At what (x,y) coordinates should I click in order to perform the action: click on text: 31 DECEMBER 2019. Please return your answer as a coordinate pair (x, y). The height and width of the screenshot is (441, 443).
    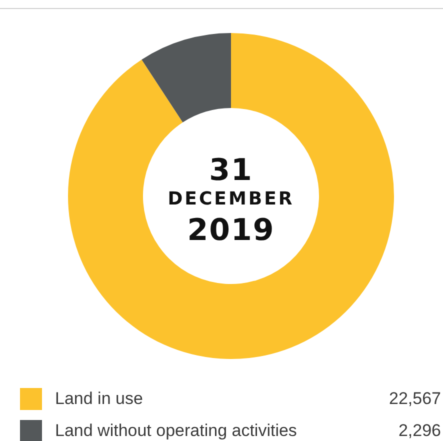
    Looking at the image, I should click on (231, 200).